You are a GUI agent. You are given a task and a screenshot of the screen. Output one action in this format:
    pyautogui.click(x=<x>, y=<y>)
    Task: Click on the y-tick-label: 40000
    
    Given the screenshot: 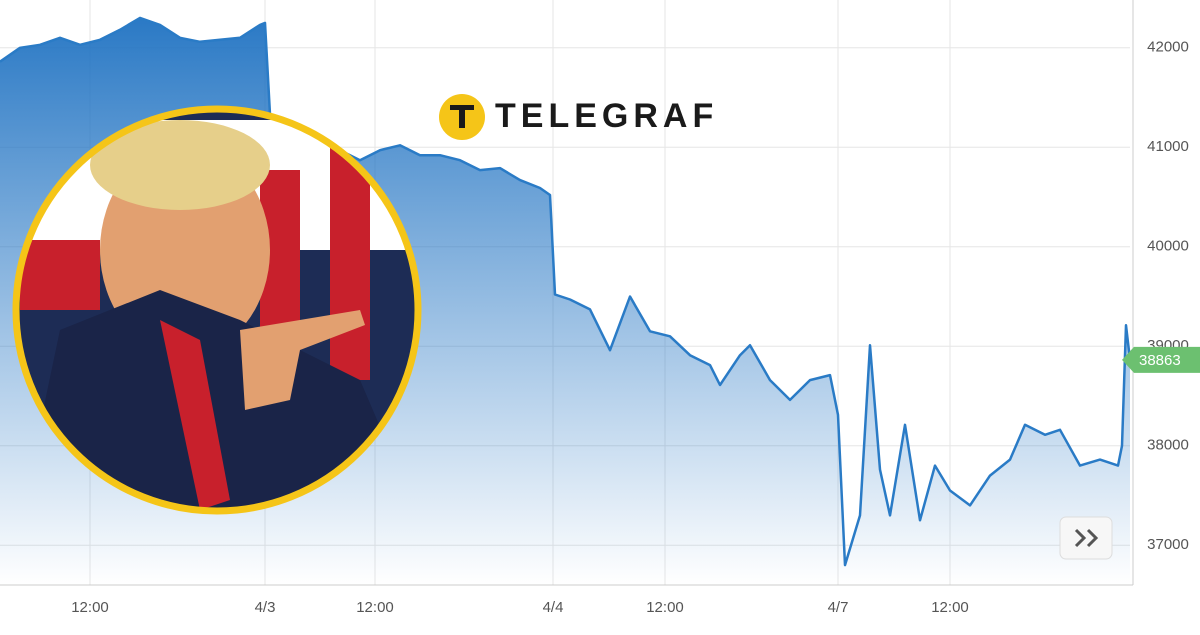 What is the action you would take?
    pyautogui.click(x=1168, y=246)
    